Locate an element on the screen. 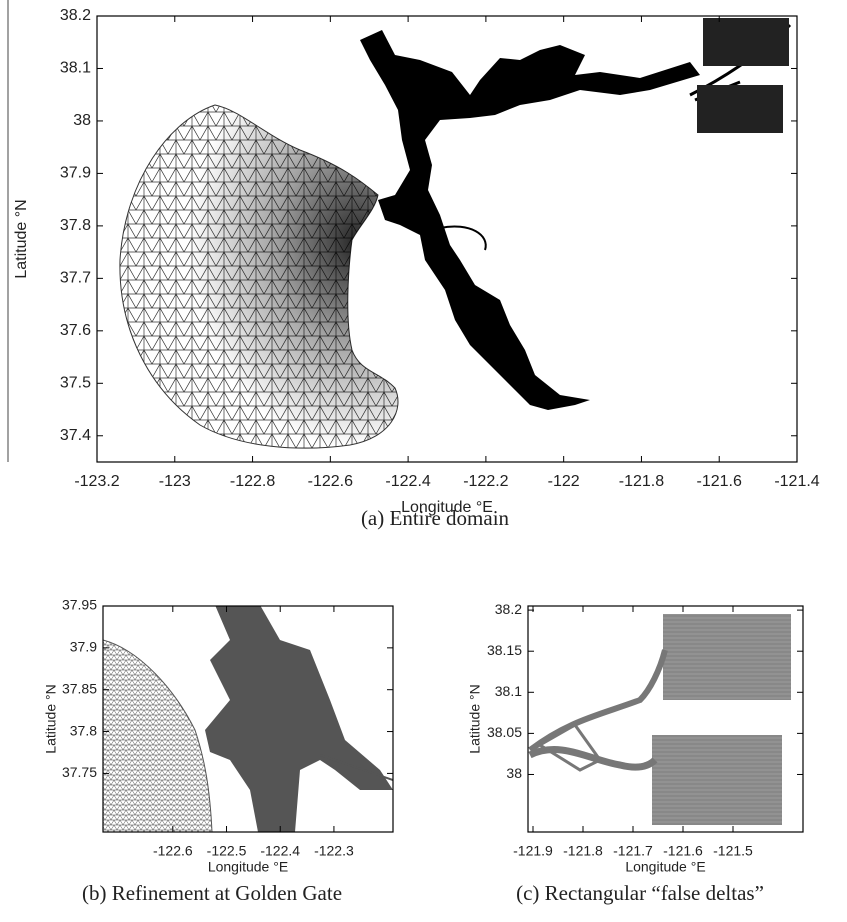 The height and width of the screenshot is (922, 847). x-tick-label: -121.7 is located at coordinates (633, 851).